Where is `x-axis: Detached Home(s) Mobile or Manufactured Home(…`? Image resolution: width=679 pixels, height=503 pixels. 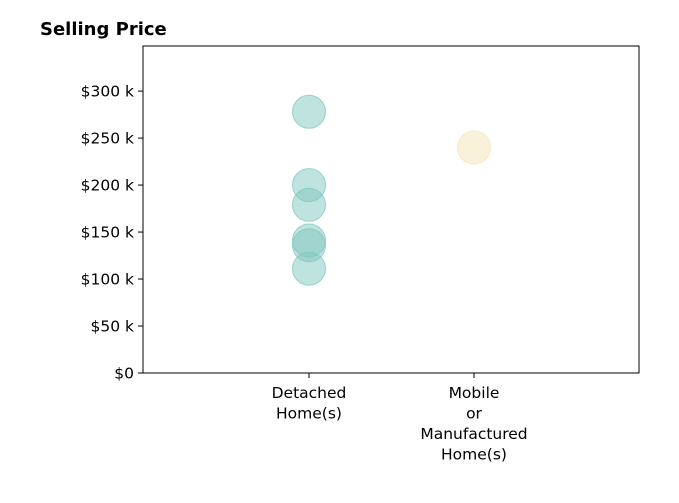 x-axis: Detached Home(s) Mobile or Manufactured Home(… is located at coordinates (400, 418).